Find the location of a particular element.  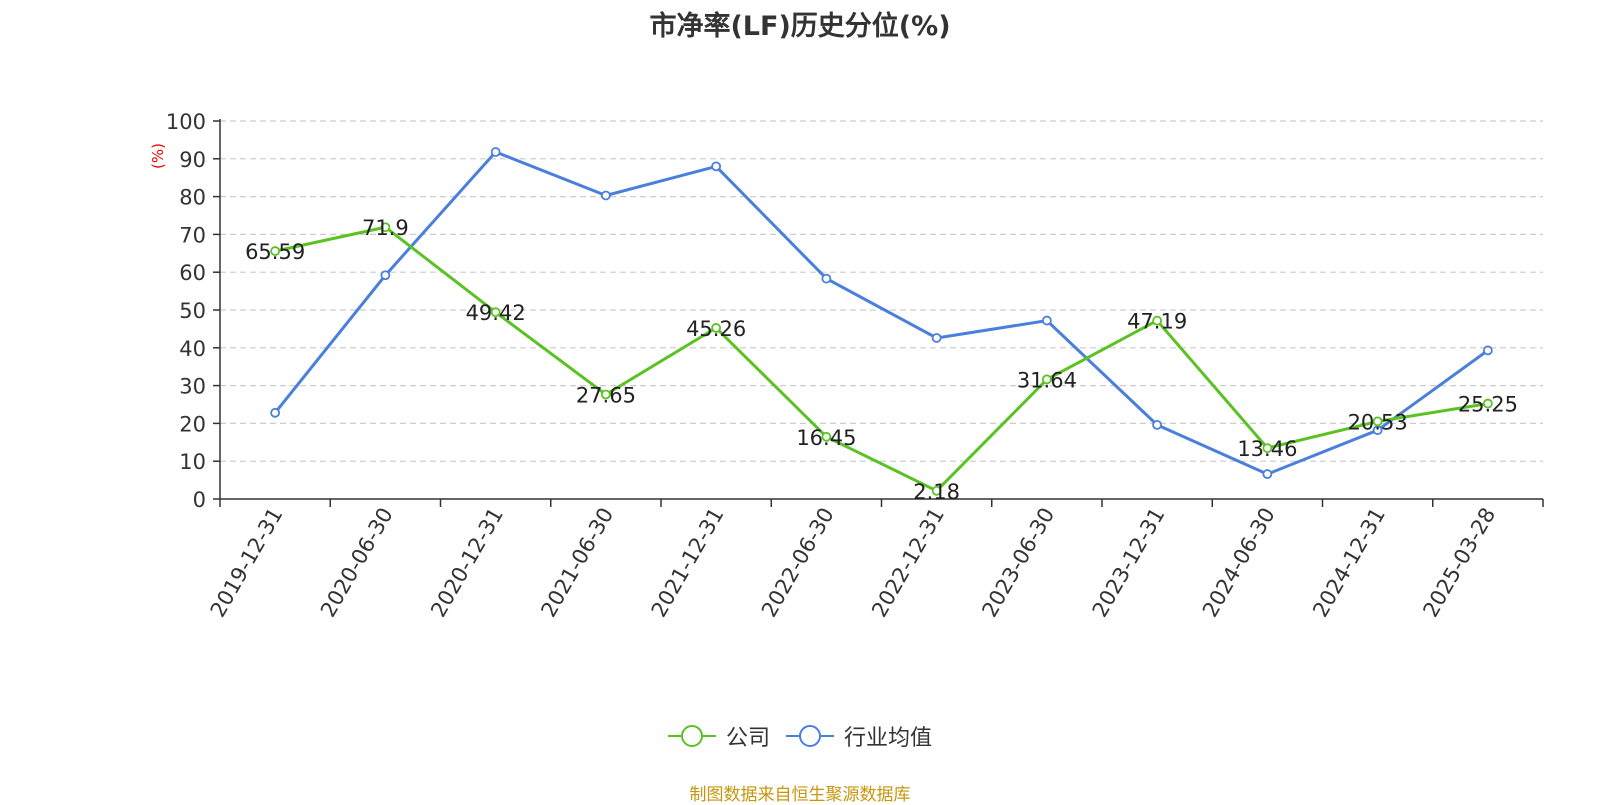

y-tick-label: 0 is located at coordinates (199, 500).